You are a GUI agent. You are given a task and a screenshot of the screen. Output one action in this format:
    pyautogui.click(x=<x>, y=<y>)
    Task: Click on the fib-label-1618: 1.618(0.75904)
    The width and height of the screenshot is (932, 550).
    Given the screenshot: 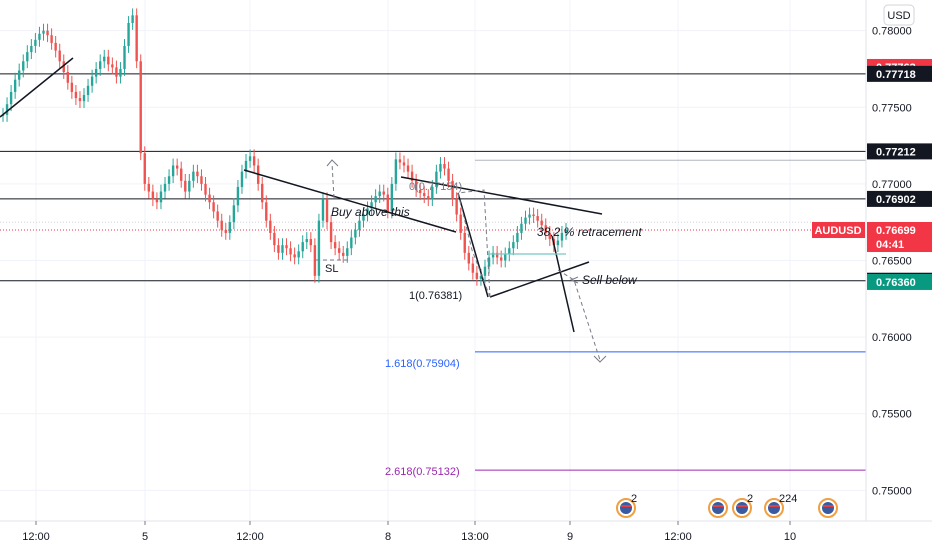 What is the action you would take?
    pyautogui.click(x=422, y=364)
    